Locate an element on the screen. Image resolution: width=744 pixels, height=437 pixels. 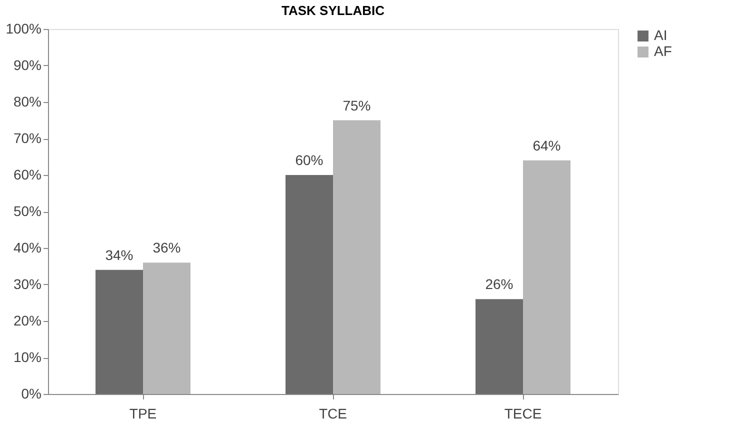
x-tick-label: TPE is located at coordinates (143, 414).